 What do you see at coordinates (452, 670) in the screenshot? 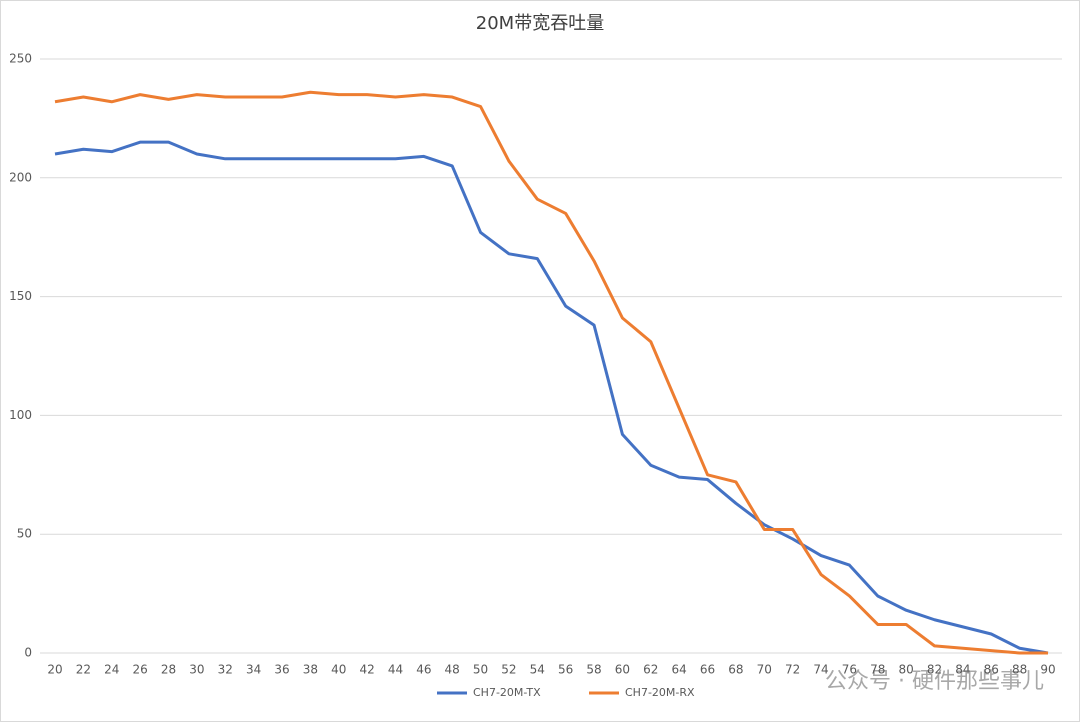
I see `x-tick-label: 48` at bounding box center [452, 670].